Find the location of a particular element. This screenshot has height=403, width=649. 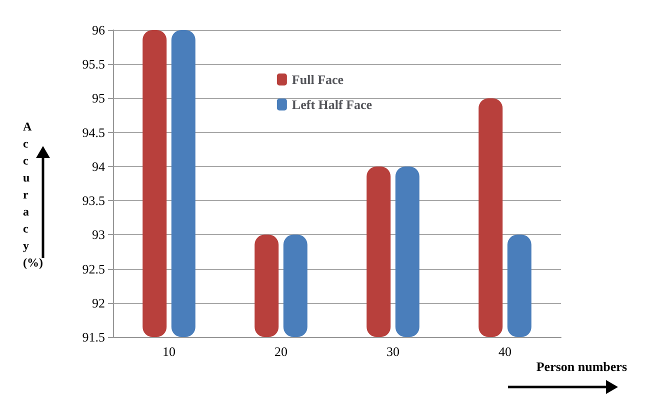

y-tick-label: 94 is located at coordinates (99, 166).